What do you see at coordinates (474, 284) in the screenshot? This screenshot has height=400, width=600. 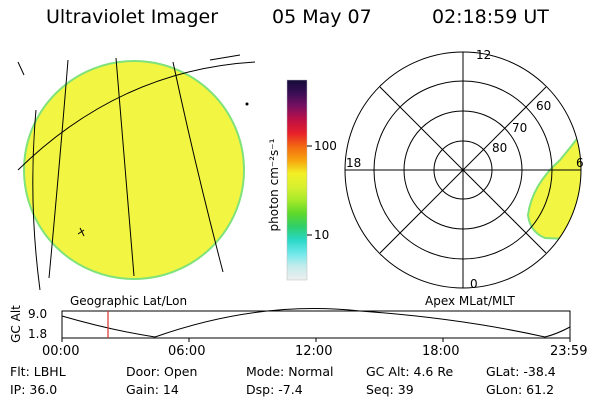 I see `mlt-label-0: 0` at bounding box center [474, 284].